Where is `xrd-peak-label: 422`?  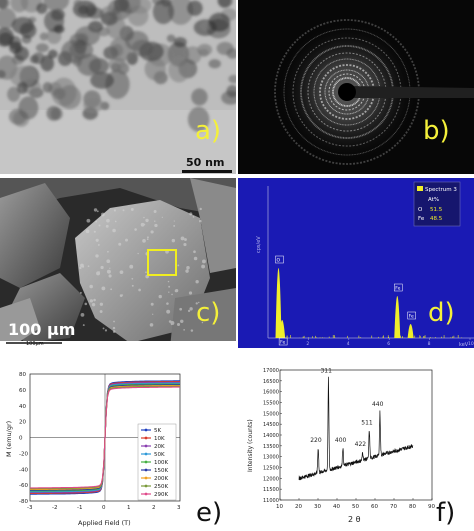 xrd-peak-label: 422 is located at coordinates (361, 444).